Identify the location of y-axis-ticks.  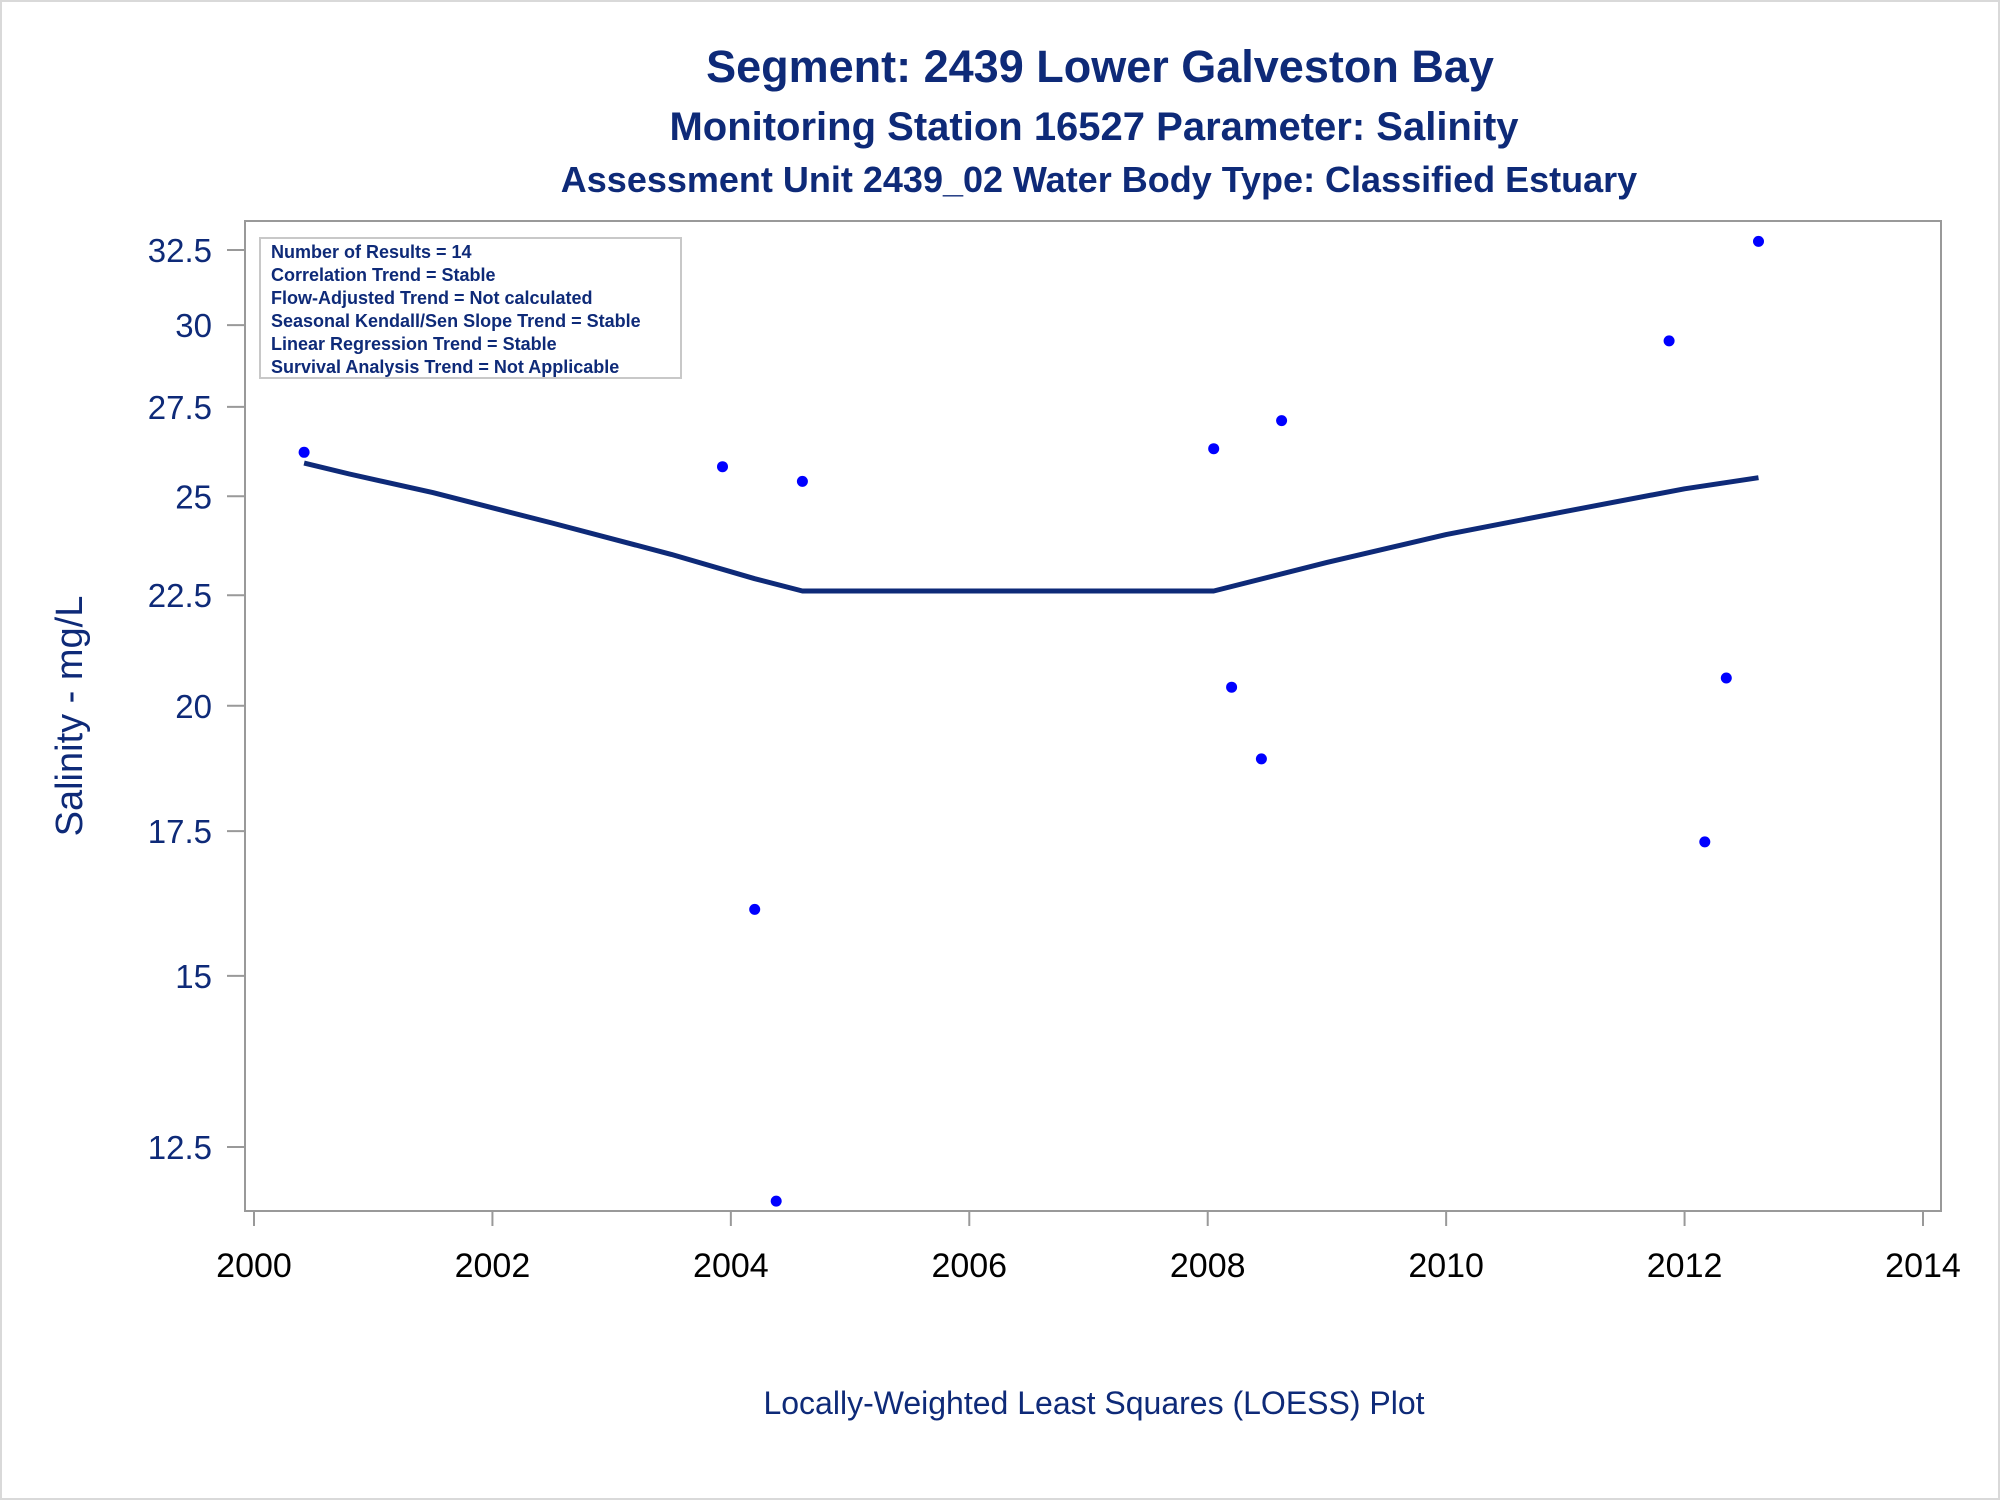
(236, 698).